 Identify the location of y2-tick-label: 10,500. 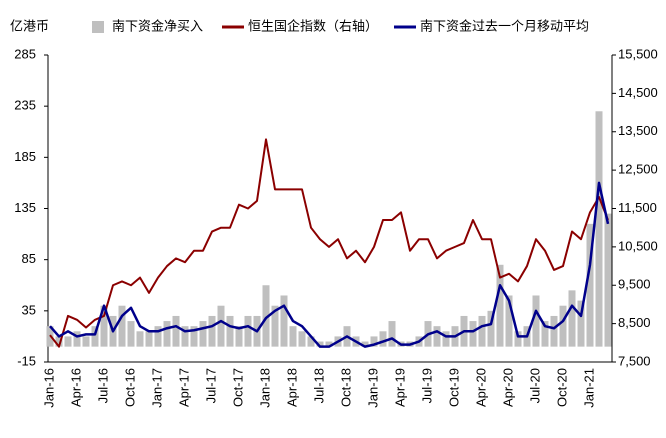
(638, 245).